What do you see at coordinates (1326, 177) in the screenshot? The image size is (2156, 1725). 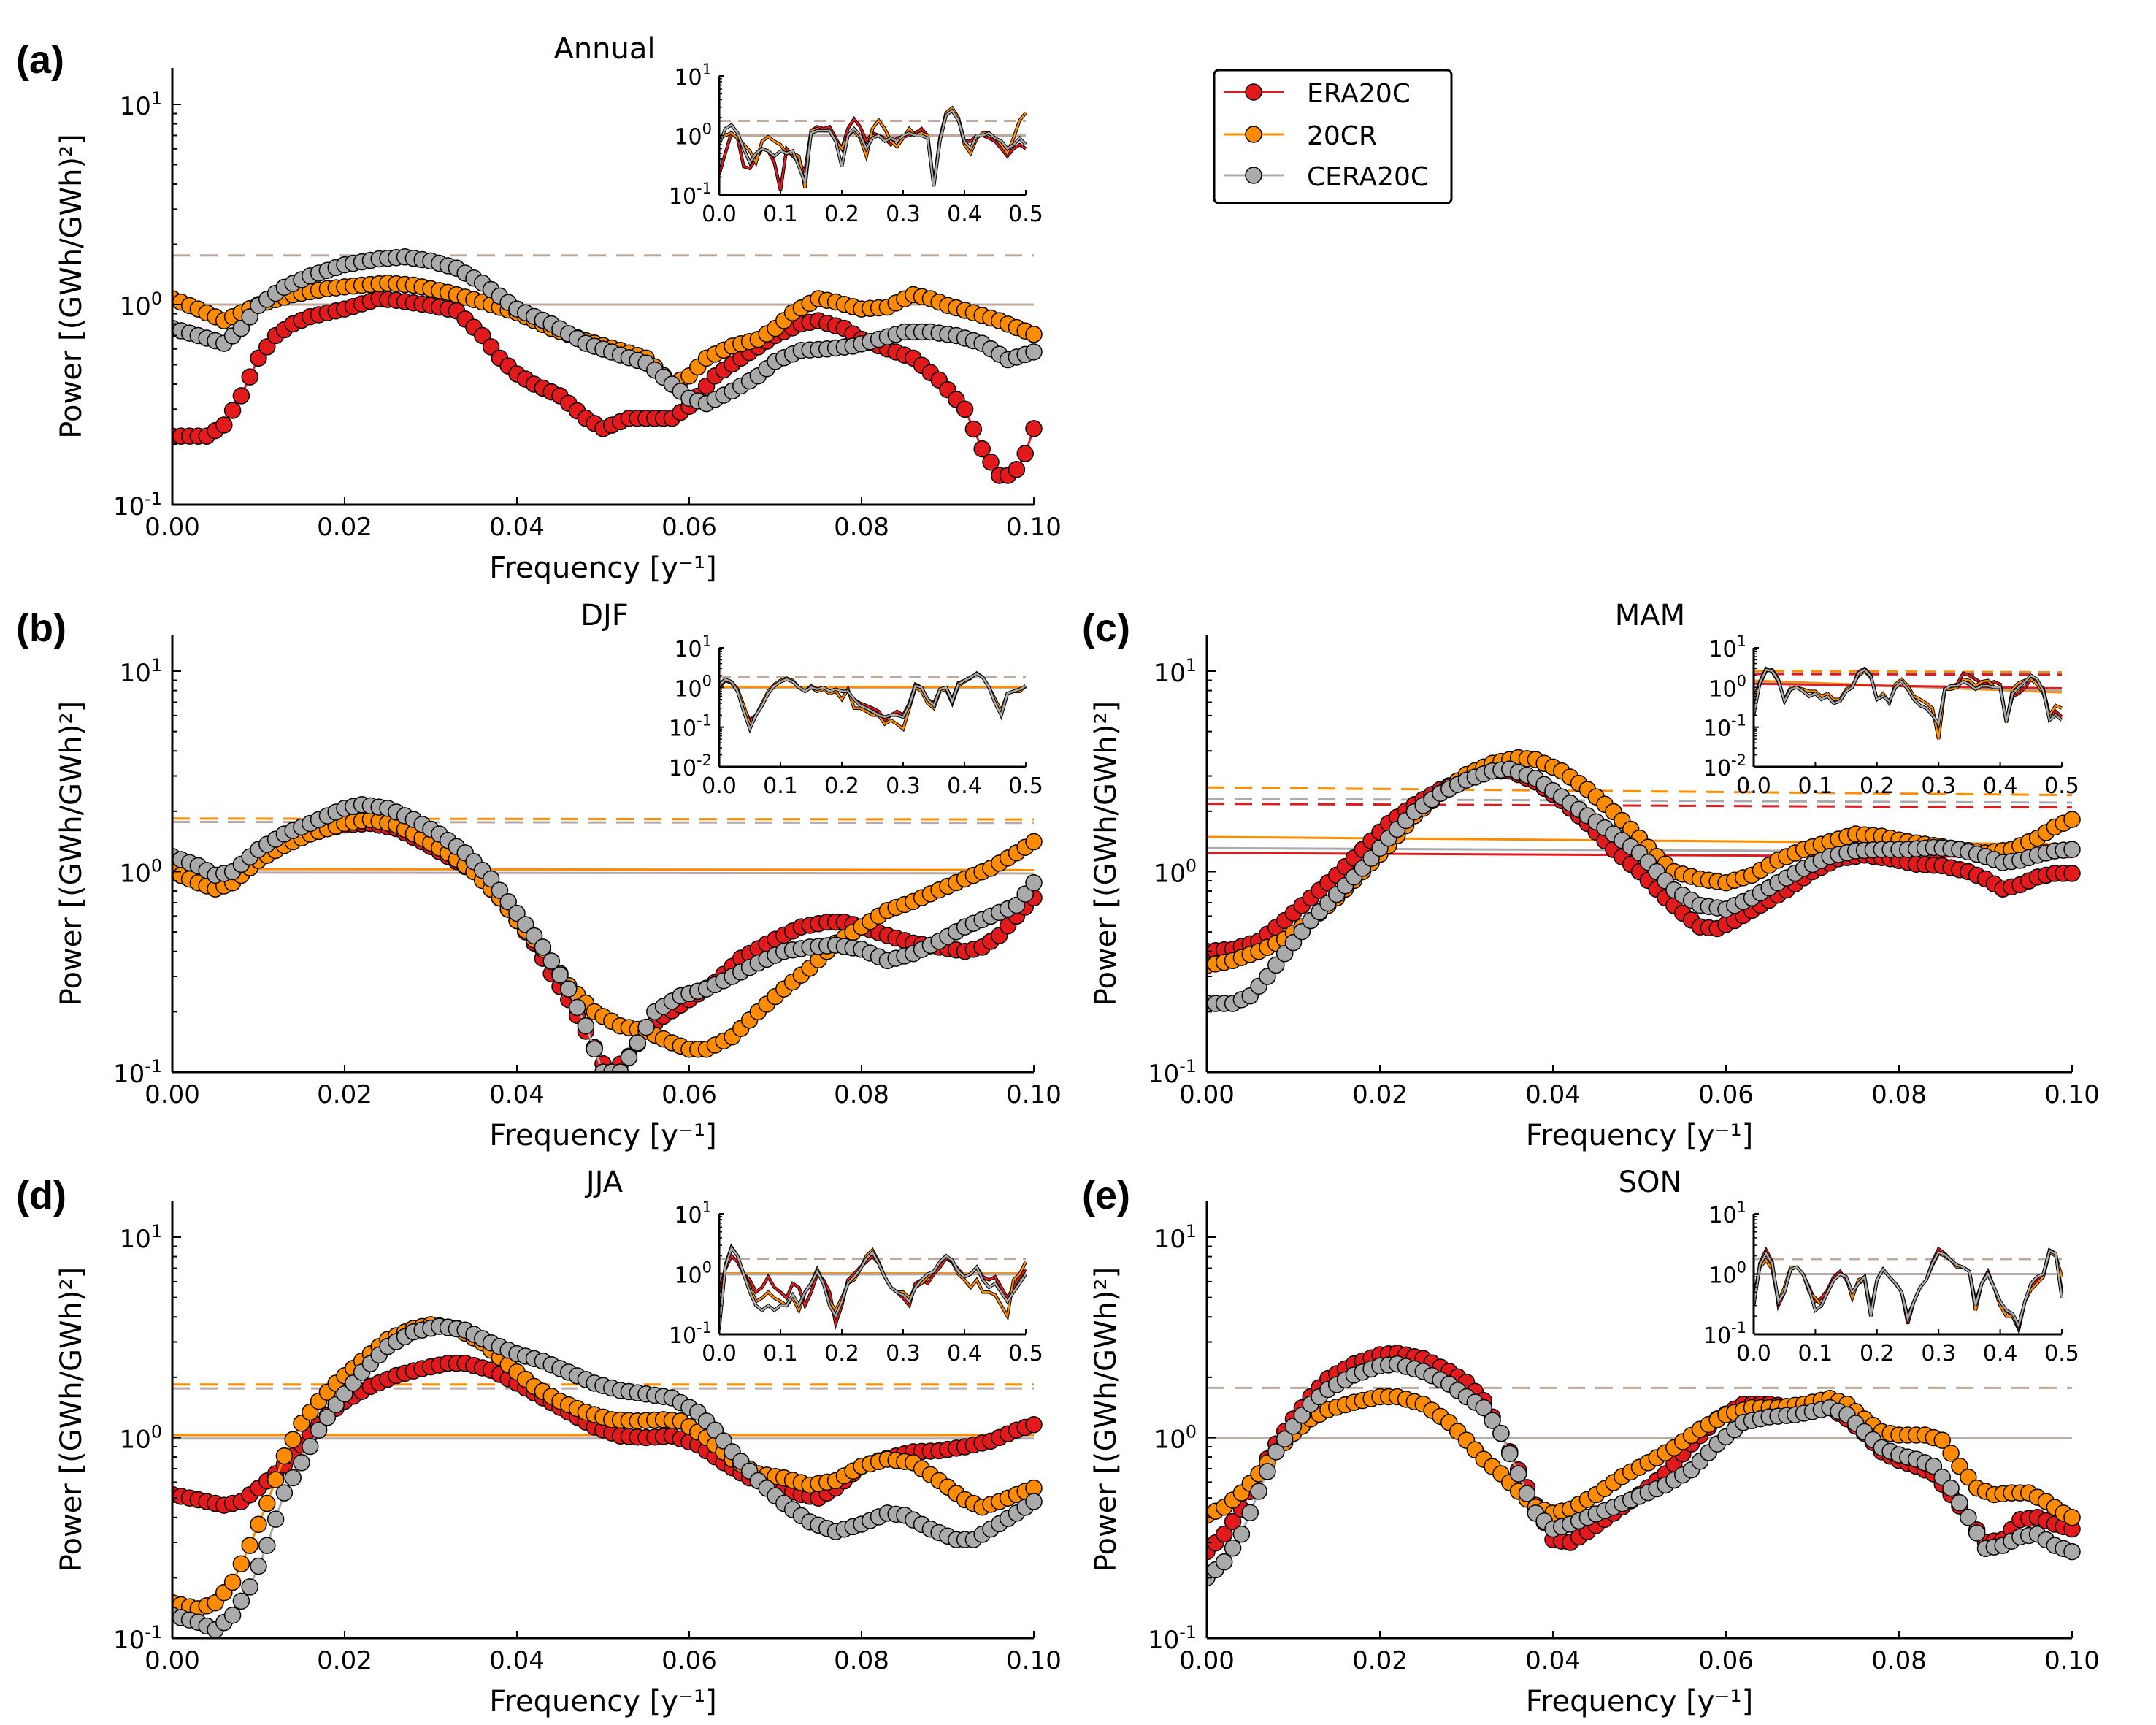 I see `legend-entry-cera20c: CERA20C` at bounding box center [1326, 177].